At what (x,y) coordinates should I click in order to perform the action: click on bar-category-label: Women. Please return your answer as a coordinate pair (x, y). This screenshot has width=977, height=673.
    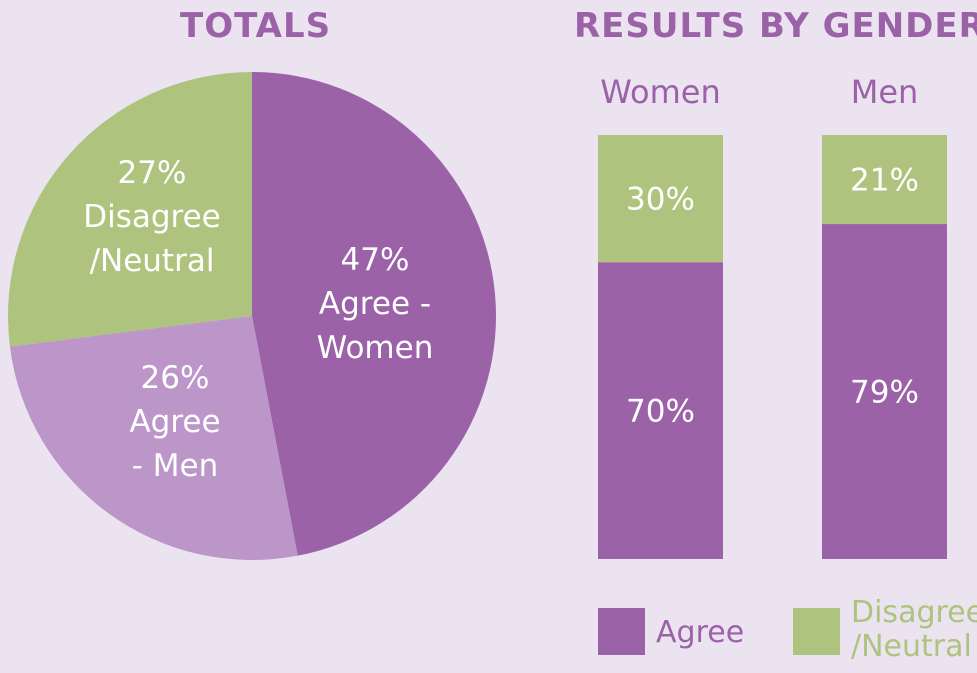
    Looking at the image, I should click on (660, 92).